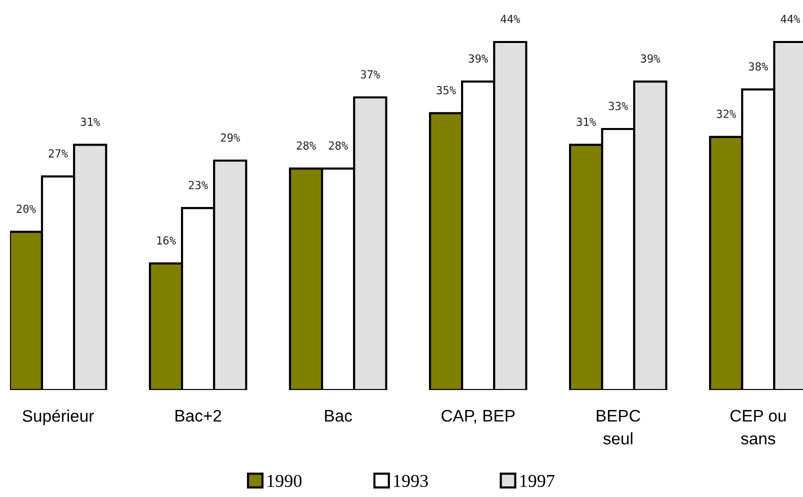 Image resolution: width=803 pixels, height=497 pixels. What do you see at coordinates (58, 417) in the screenshot?
I see `x-tick-label: Supérieur` at bounding box center [58, 417].